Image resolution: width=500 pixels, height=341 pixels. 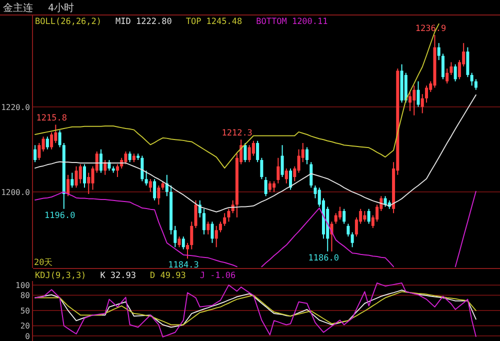 What do you see at coordinates (52, 119) in the screenshot?
I see `annotation: 1215.8` at bounding box center [52, 119].